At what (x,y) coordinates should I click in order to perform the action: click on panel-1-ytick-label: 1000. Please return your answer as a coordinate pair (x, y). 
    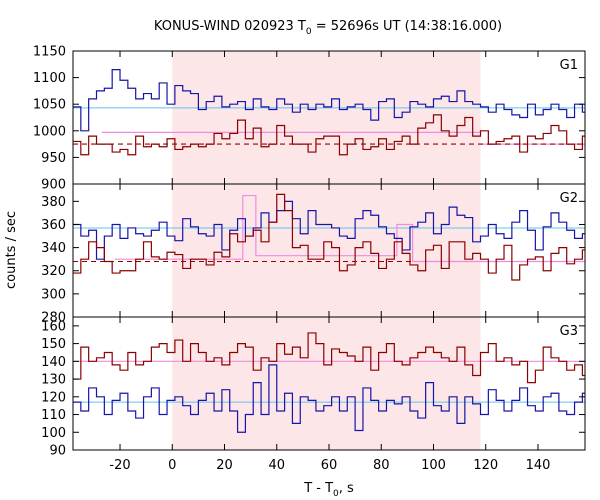
    Looking at the image, I should click on (49, 131).